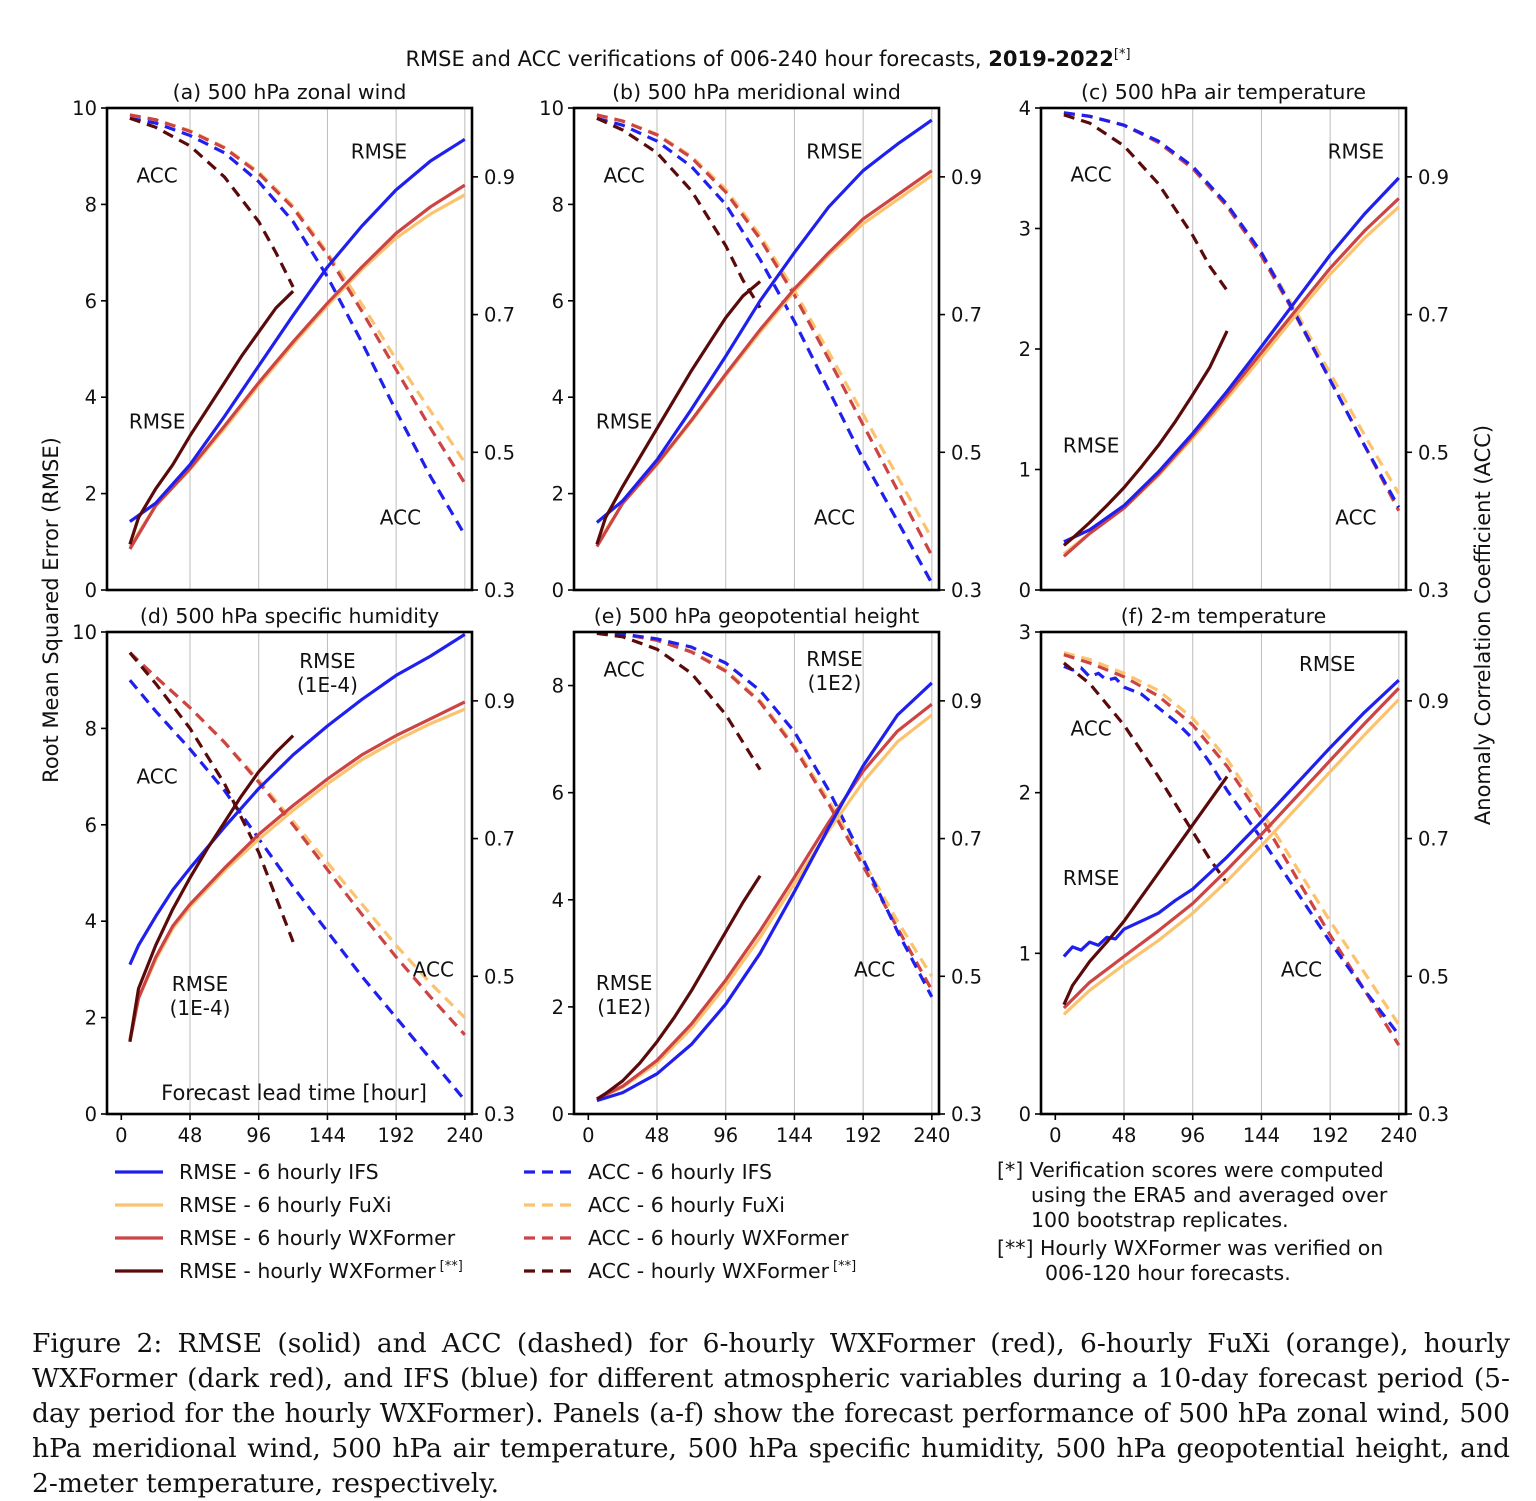 This screenshot has width=1536, height=1501. Describe the element at coordinates (321, 1271) in the screenshot. I see `legend-label: RMSE - hourly WXFormer [**]` at that location.